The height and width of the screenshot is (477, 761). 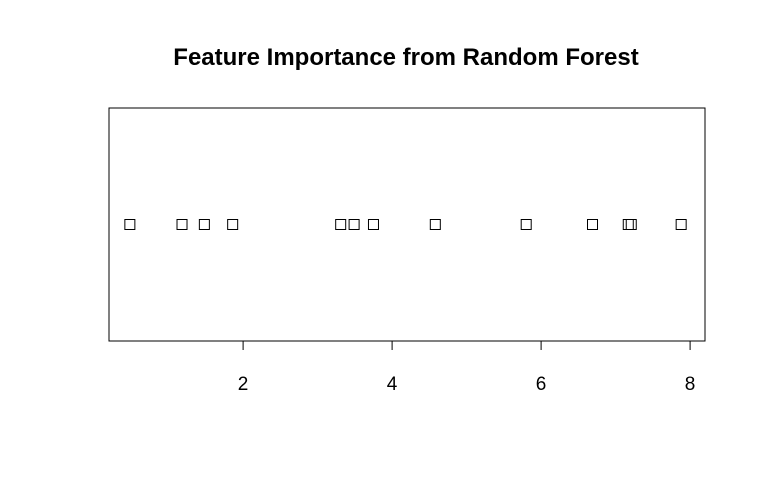 I want to click on x-axis: 2 4 6 8, so click(x=467, y=367).